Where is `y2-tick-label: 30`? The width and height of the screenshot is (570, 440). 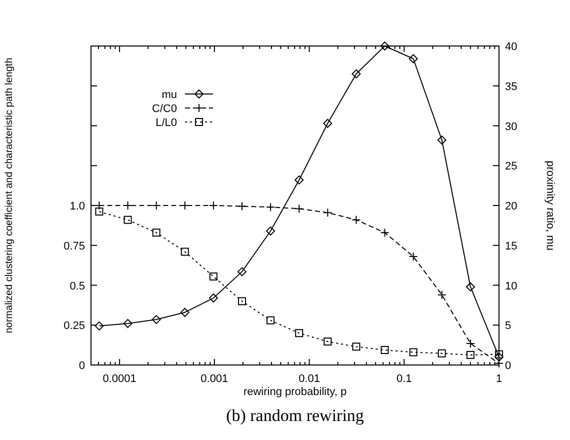 y2-tick-label: 30 is located at coordinates (511, 126).